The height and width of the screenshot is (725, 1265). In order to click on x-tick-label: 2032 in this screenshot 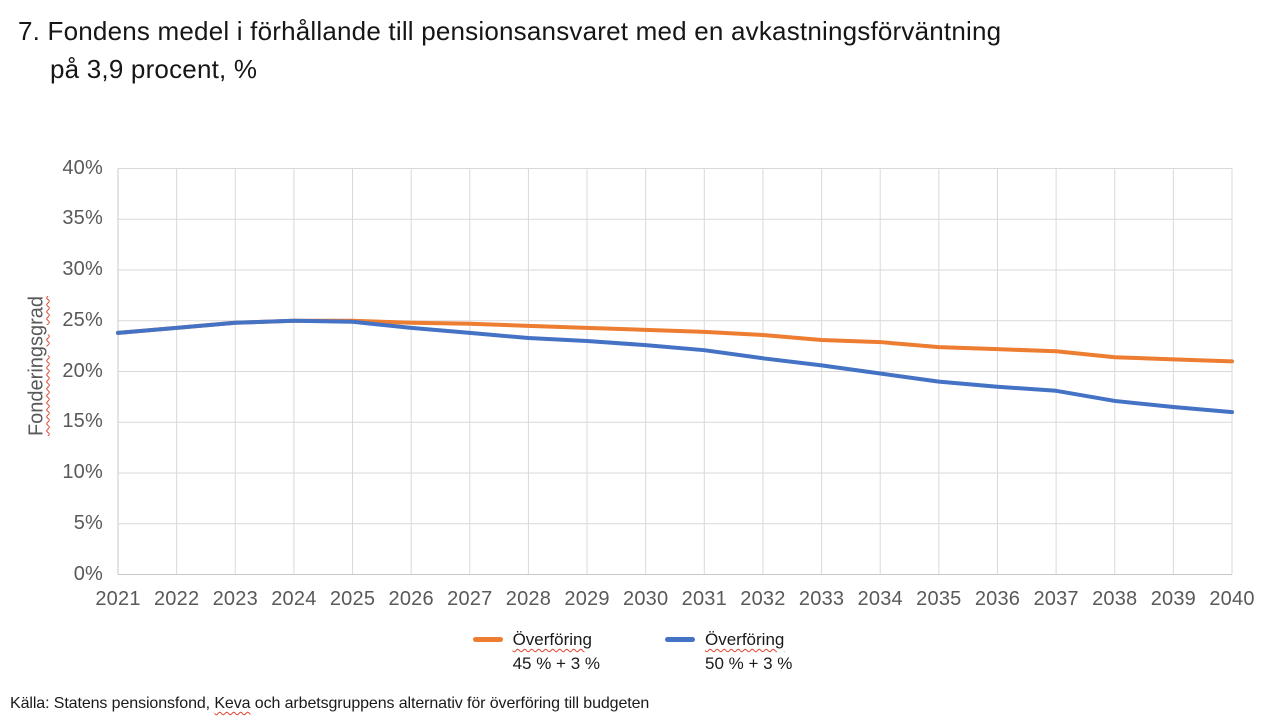, I will do `click(763, 599)`.